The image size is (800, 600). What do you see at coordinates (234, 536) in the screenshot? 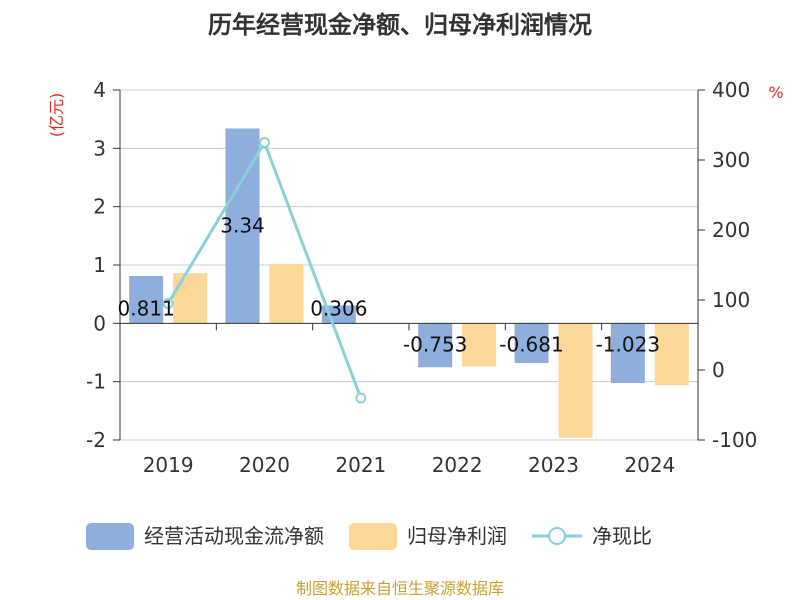
I see `legend-label: 经营活动现金流净额` at bounding box center [234, 536].